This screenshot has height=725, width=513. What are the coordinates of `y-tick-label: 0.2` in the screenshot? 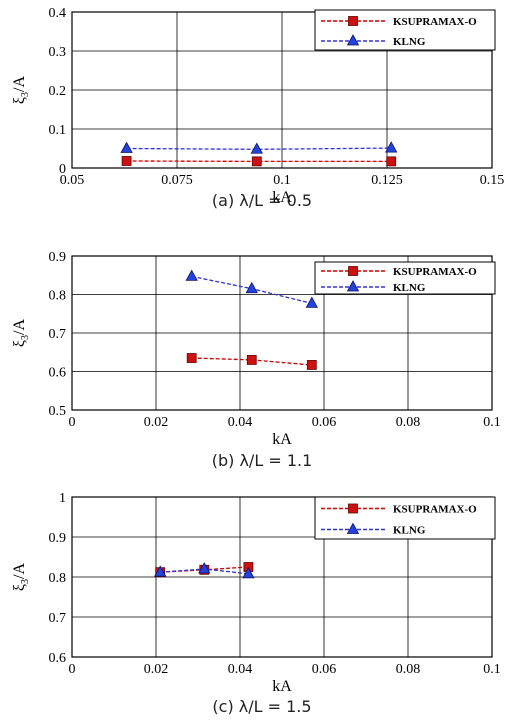 It's located at (58, 91).